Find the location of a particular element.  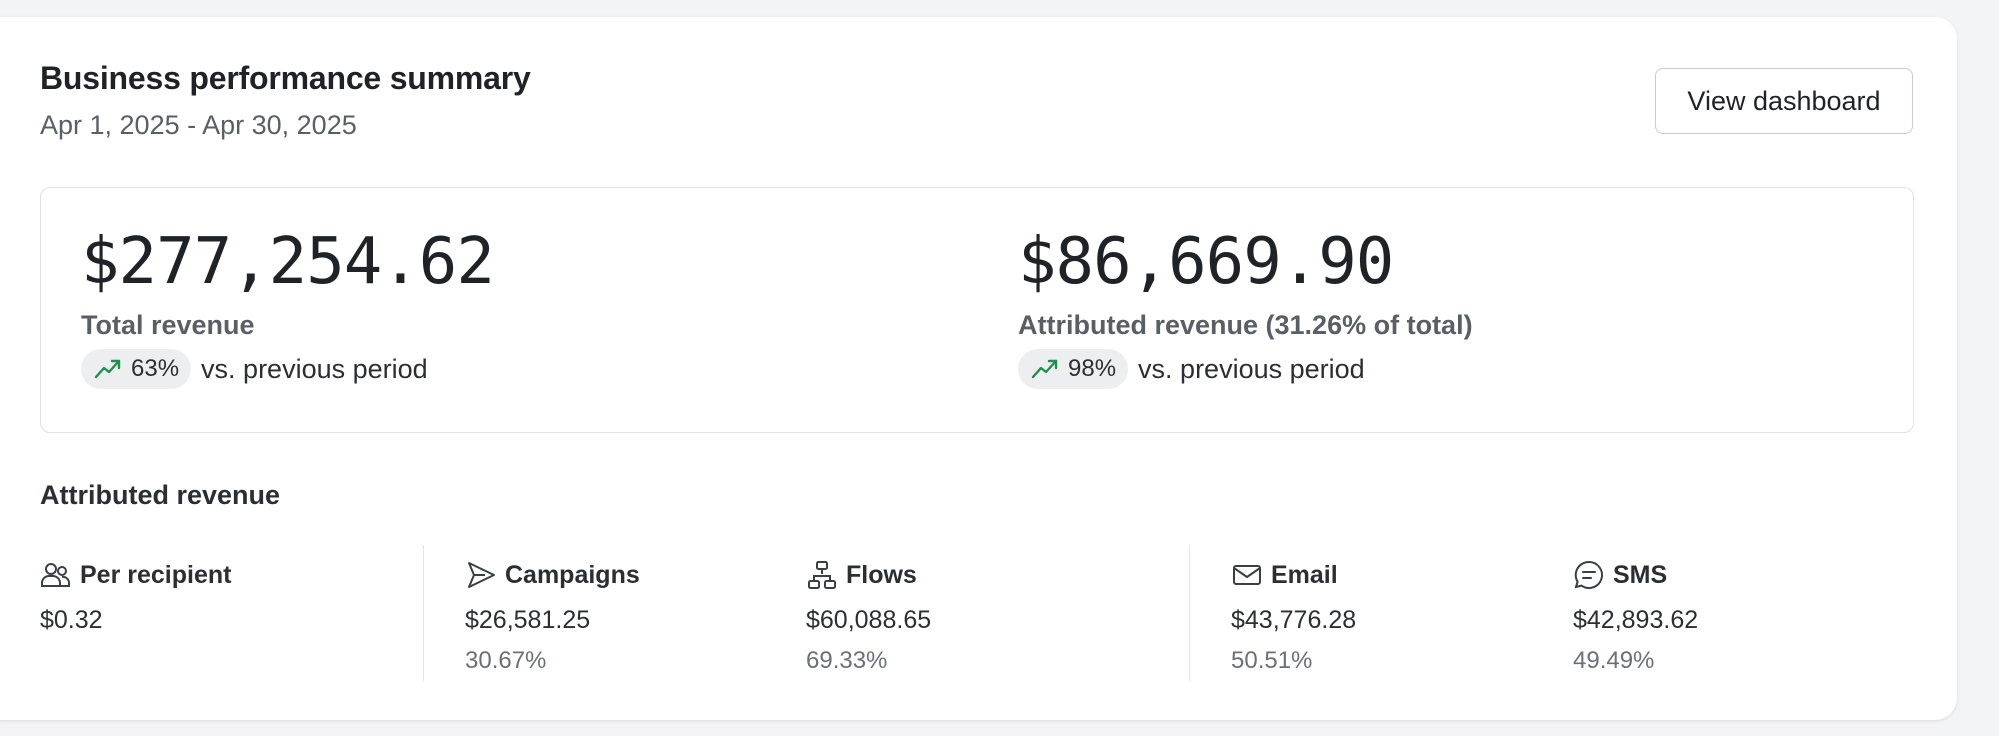

change-badge: 98% is located at coordinates (1073, 369).